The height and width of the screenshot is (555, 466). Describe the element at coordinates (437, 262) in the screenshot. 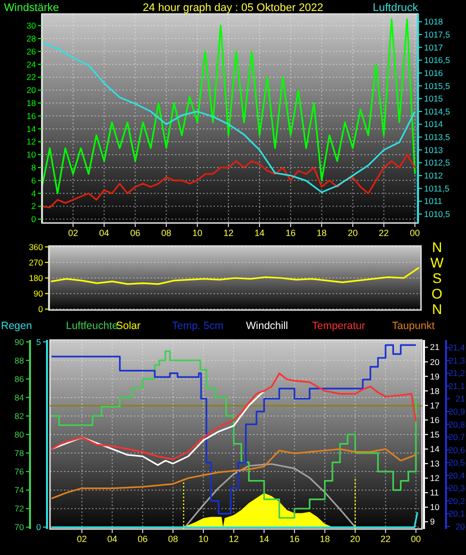

I see `text: W` at that location.